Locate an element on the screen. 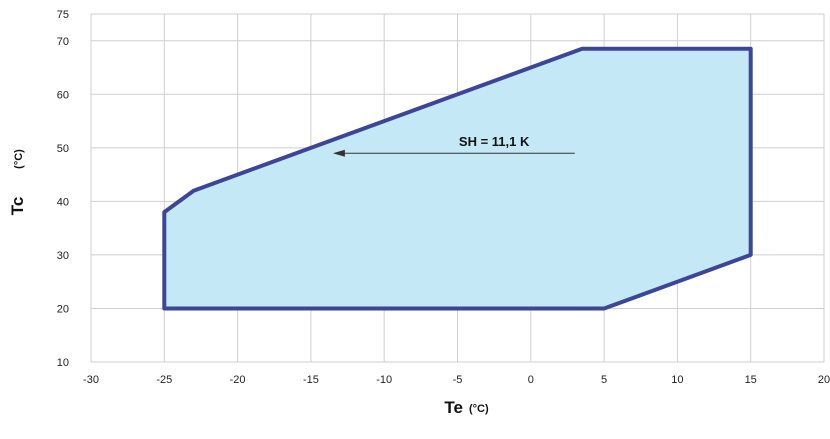 This screenshot has height=439, width=830. x-tick-label: -10 is located at coordinates (384, 380).